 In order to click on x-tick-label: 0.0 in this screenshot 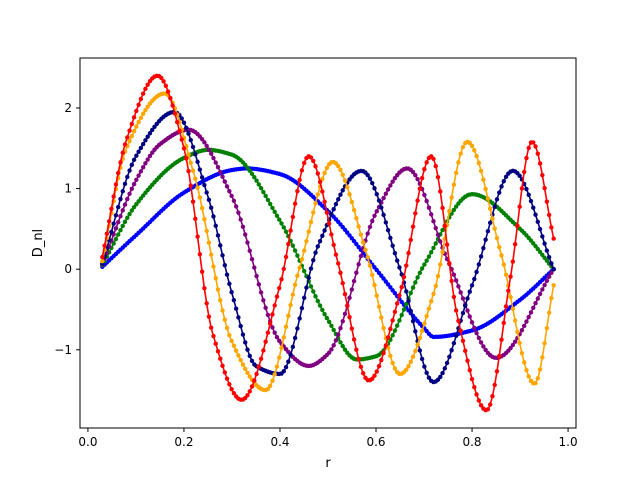, I will do `click(87, 442)`.